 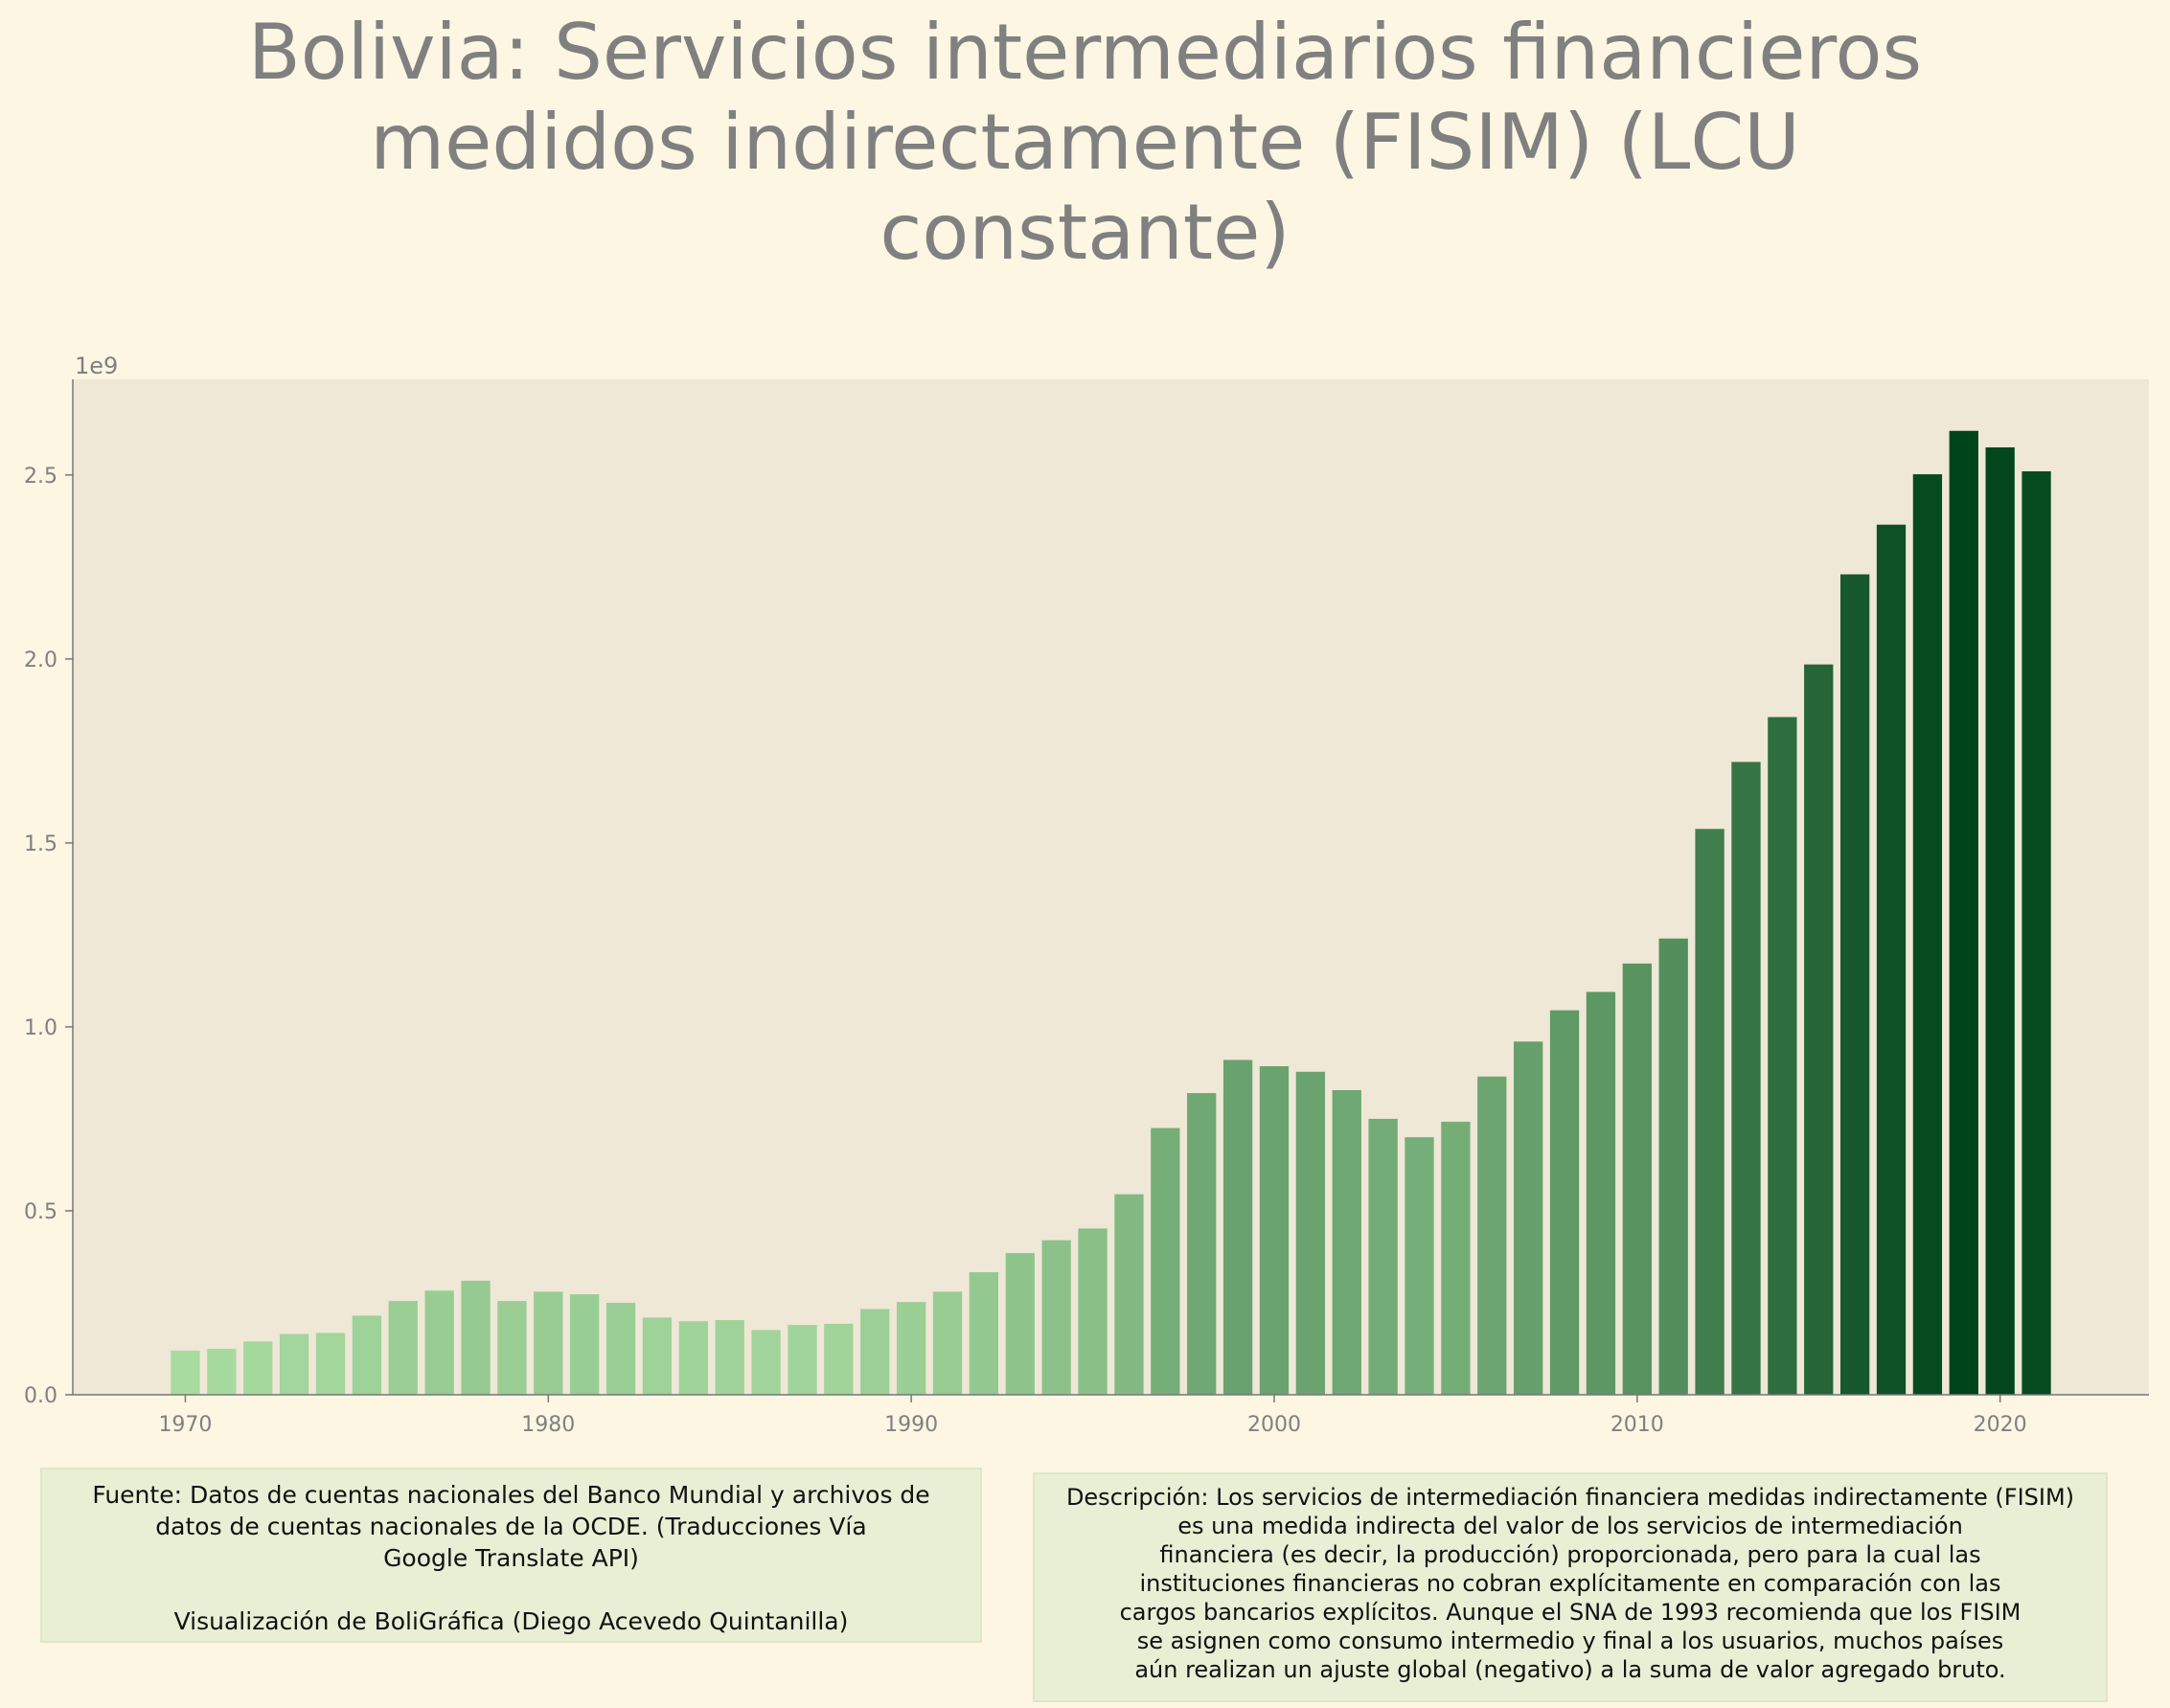 What do you see at coordinates (1928, 935) in the screenshot?
I see `bar-2018` at bounding box center [1928, 935].